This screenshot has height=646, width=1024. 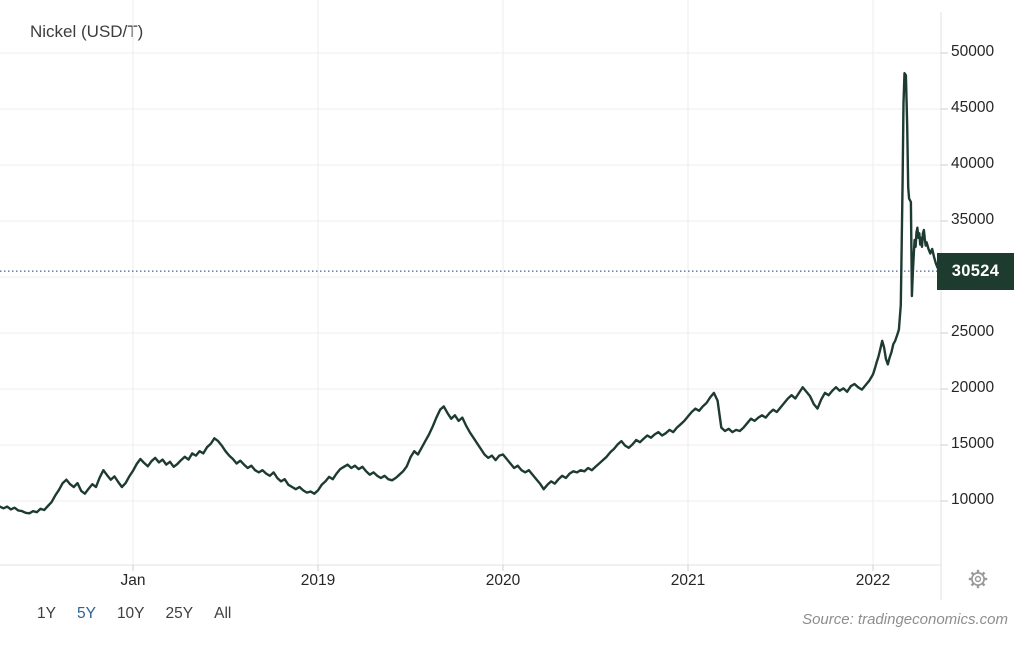 I want to click on y-axis-label: 40000, so click(x=973, y=163).